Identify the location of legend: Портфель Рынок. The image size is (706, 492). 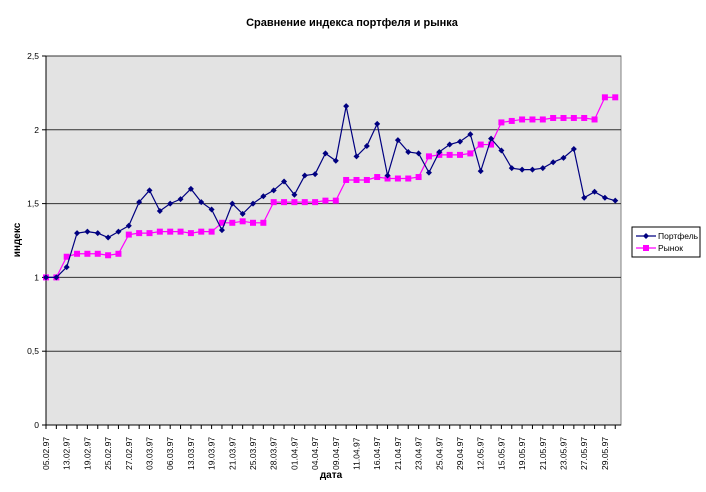
(666, 242).